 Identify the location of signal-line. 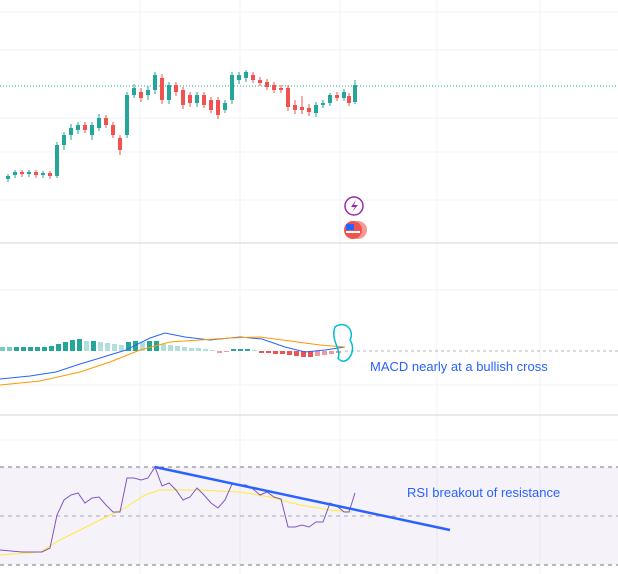
(173, 361).